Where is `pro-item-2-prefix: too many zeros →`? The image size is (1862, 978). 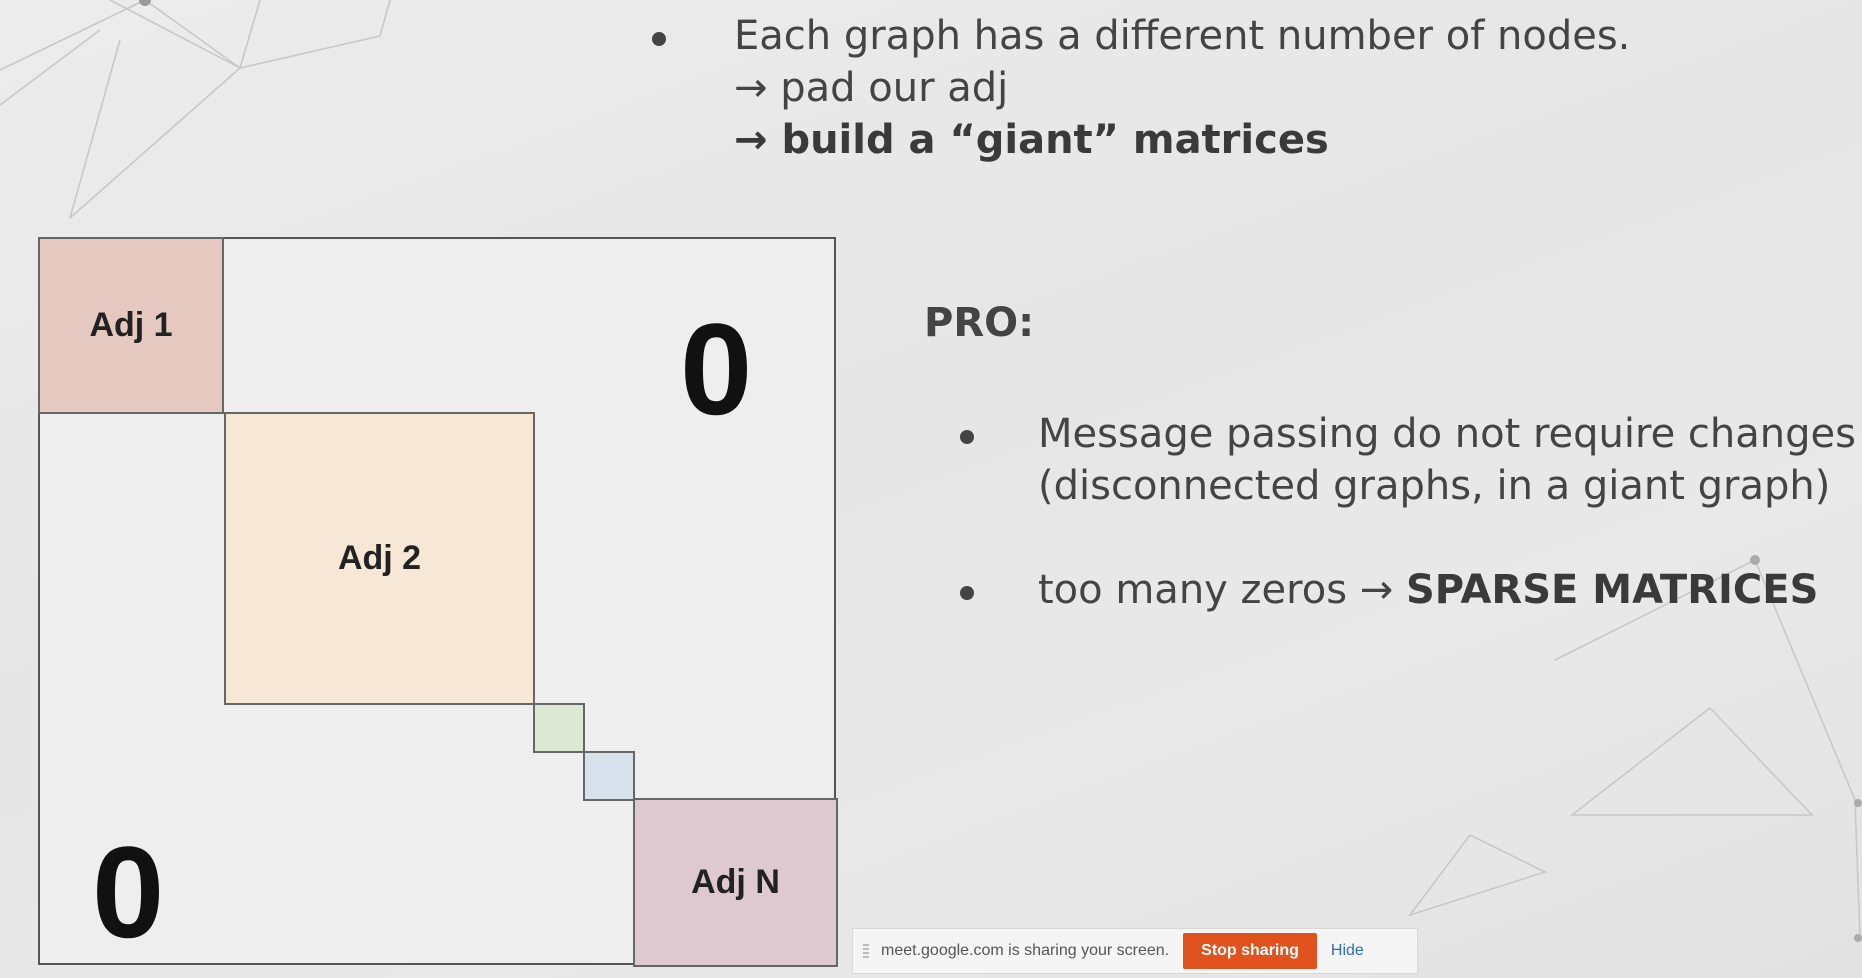
pro-item-2-prefix: too many zeros → is located at coordinates (1222, 590).